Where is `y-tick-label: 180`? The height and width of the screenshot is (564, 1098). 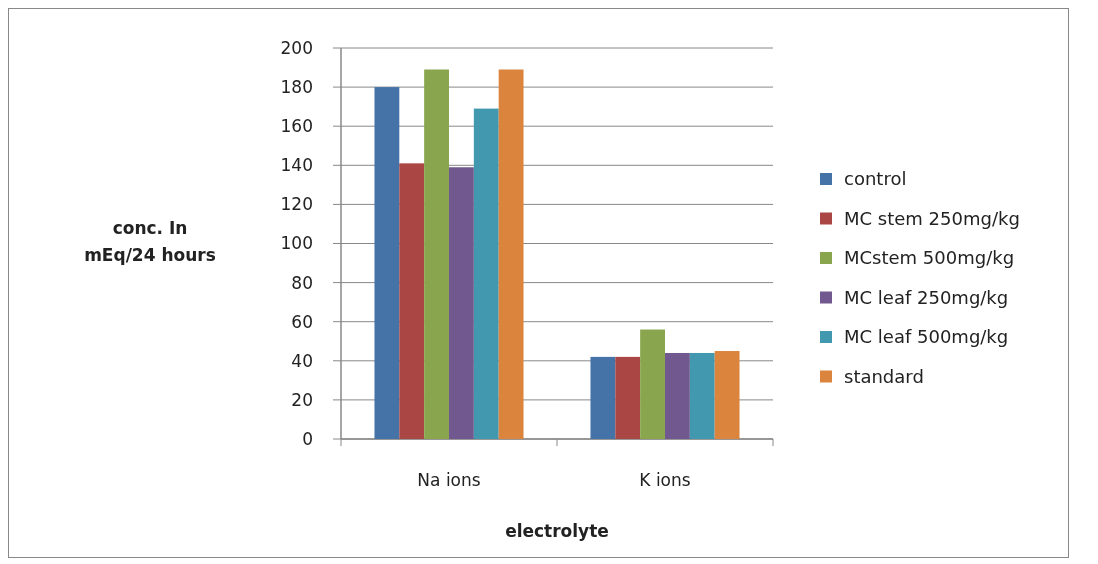 y-tick-label: 180 is located at coordinates (296, 87).